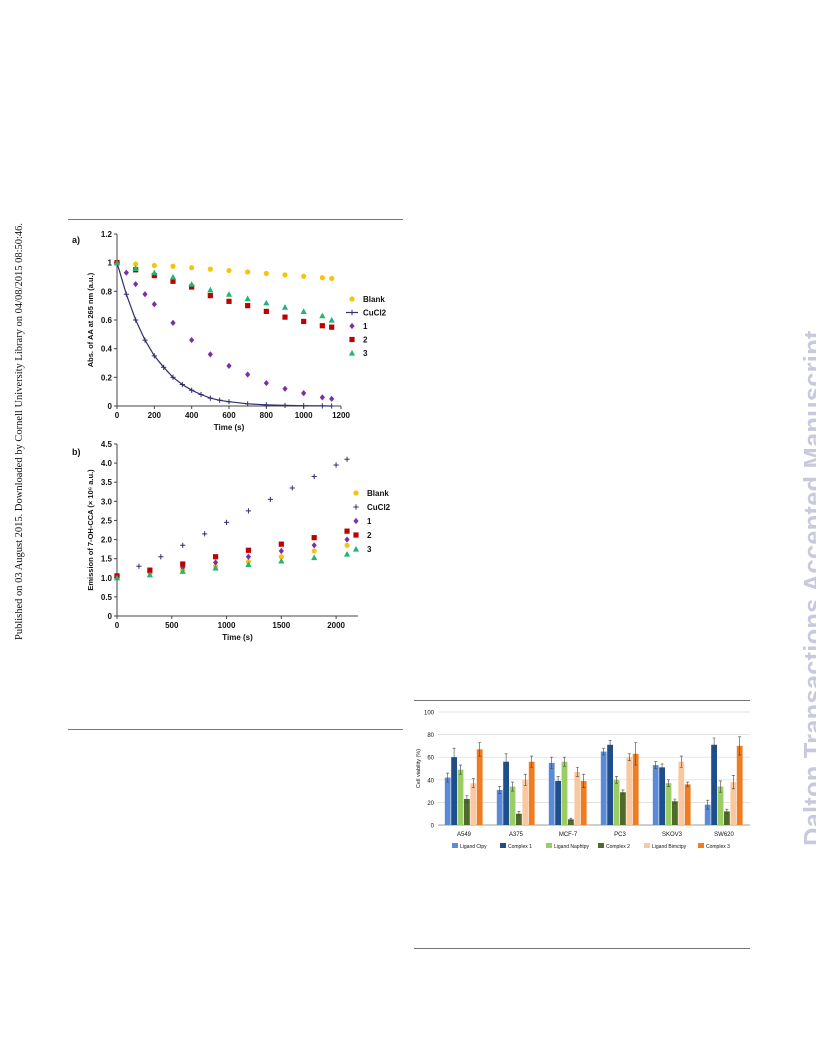 The width and height of the screenshot is (816, 1056). Describe the element at coordinates (419, 768) in the screenshot. I see `y-axis-label: Cell viability (%)` at that location.